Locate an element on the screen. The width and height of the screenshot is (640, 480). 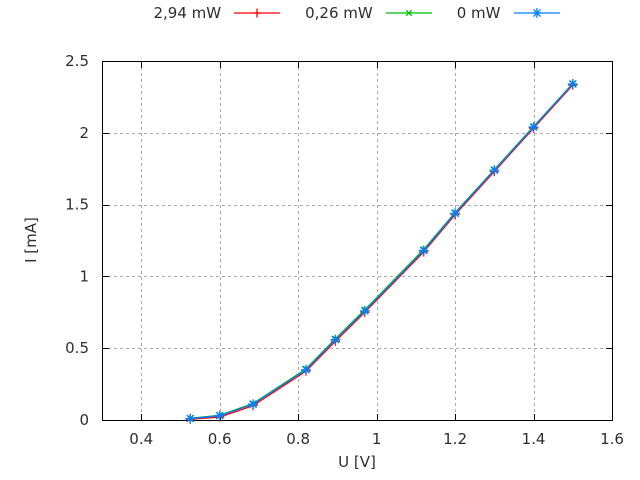
legend-item: 0,26 mW is located at coordinates (369, 13).